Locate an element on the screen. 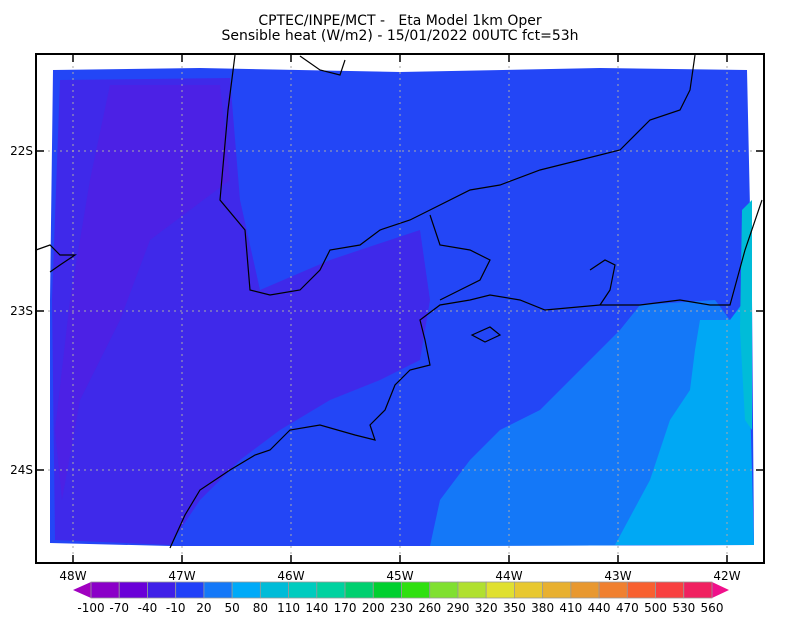 The height and width of the screenshot is (618, 800). colorbar-label-13: 290 is located at coordinates (458, 608).